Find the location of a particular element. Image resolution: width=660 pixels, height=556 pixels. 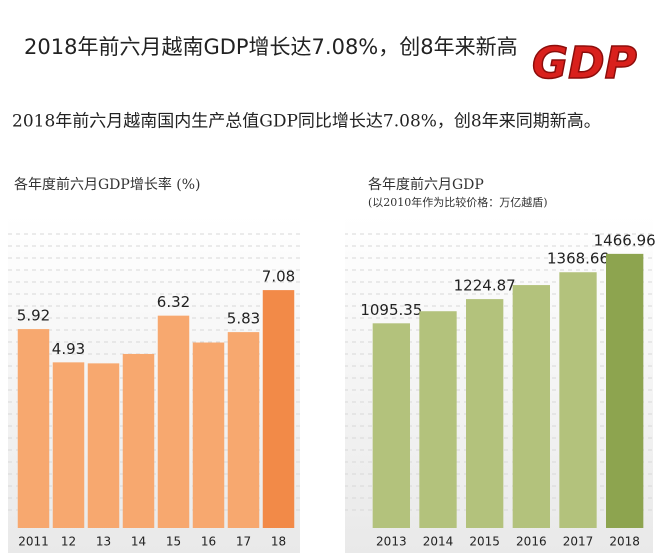

x-tick-label: 2016 is located at coordinates (531, 542).